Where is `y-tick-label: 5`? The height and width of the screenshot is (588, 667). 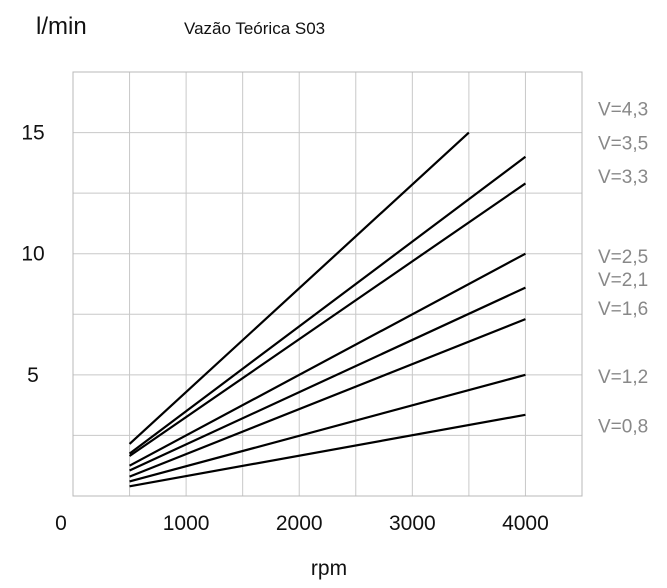
y-tick-label: 5 is located at coordinates (33, 375).